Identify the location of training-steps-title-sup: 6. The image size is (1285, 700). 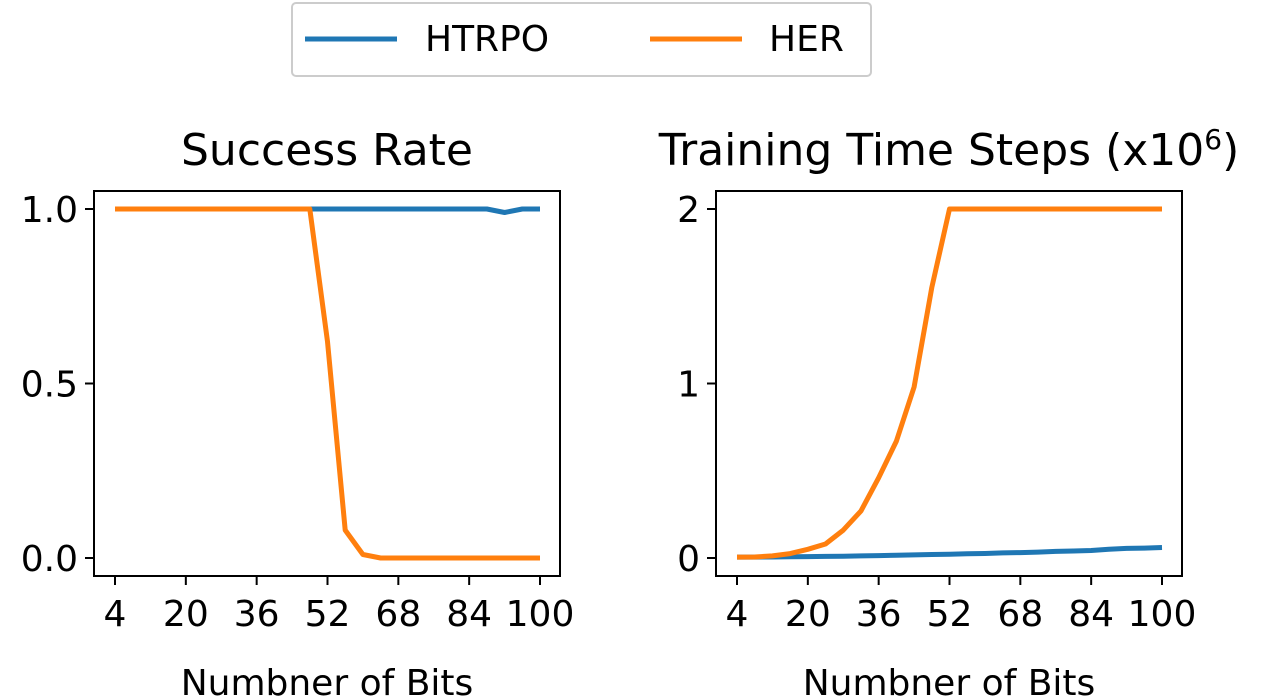
(1213, 139).